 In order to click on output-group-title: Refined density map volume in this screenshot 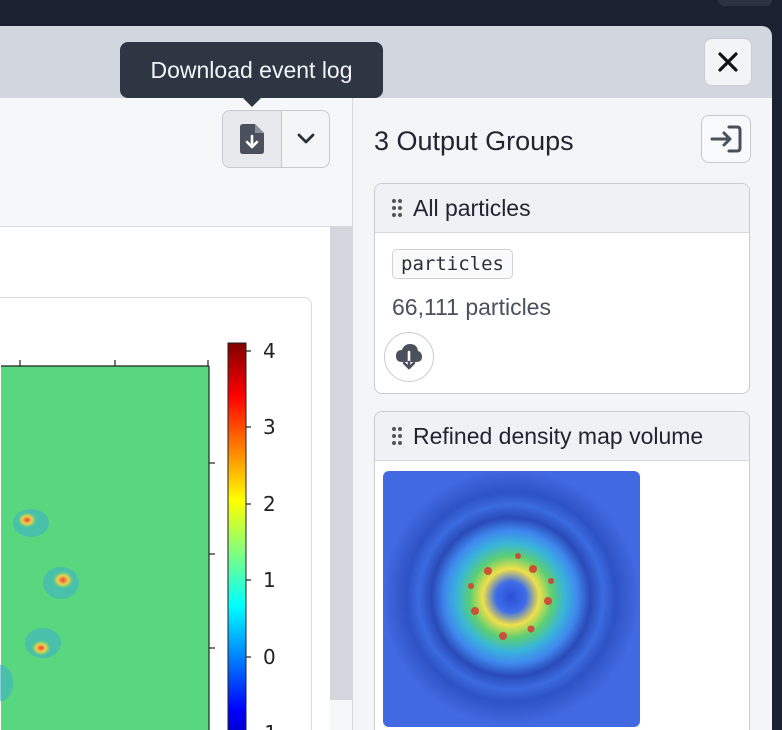, I will do `click(558, 435)`.